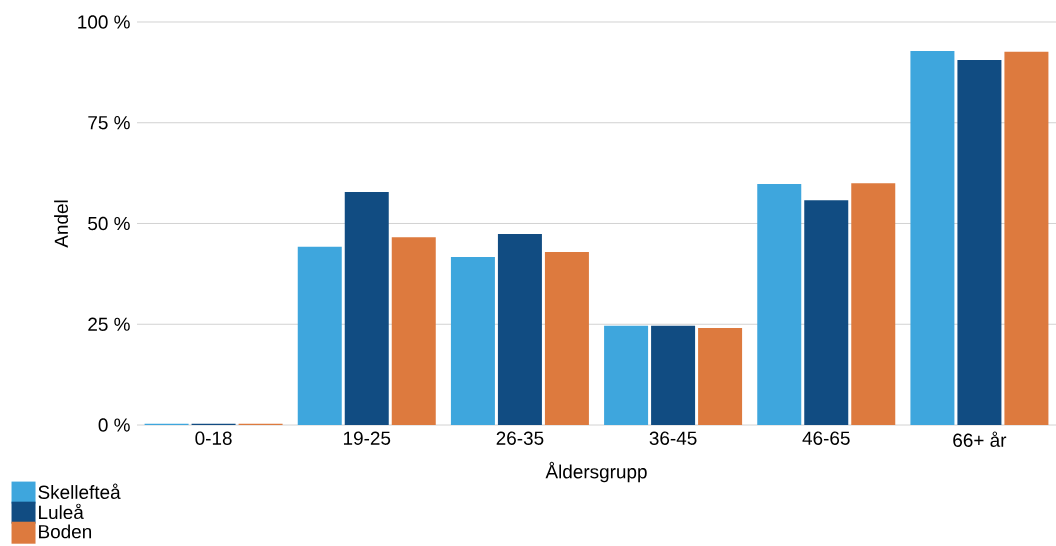 This screenshot has width=1056, height=546. What do you see at coordinates (109, 123) in the screenshot?
I see `y-tick-label: 75 %` at bounding box center [109, 123].